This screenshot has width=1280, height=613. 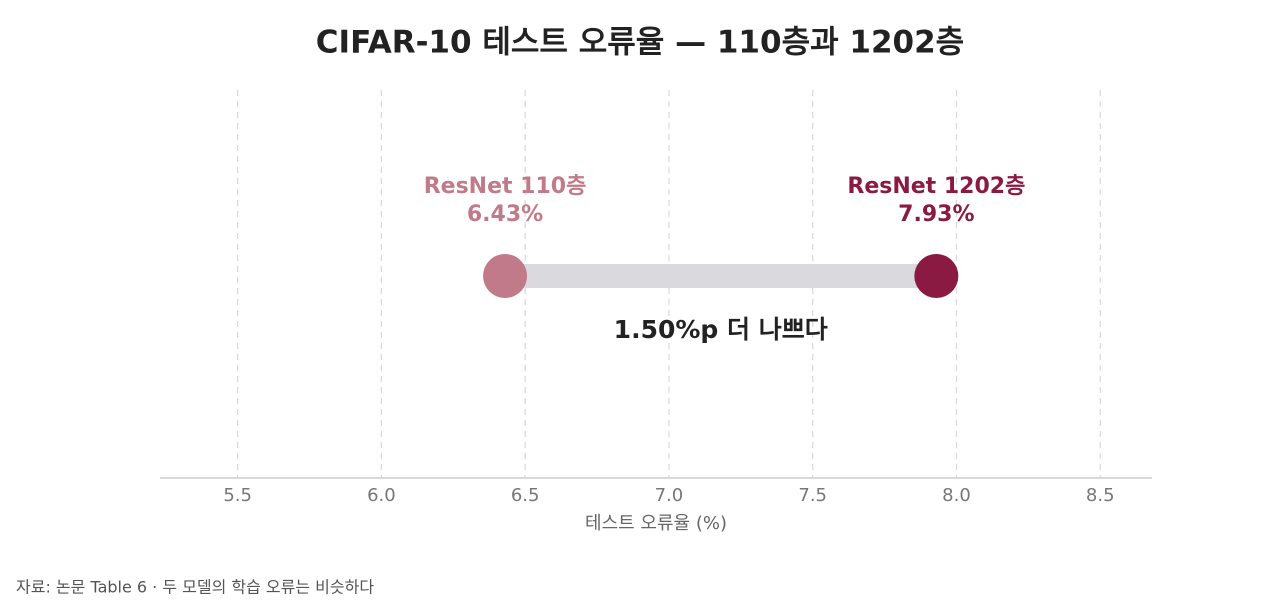 I want to click on source-note: 자료: 논문 Table 6 · 두 모델의 학습 오류는 비슷하다, so click(x=195, y=587).